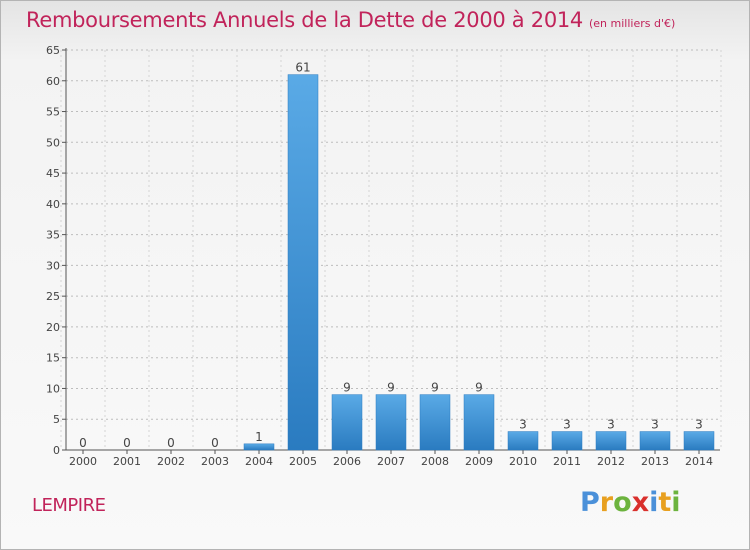 The width and height of the screenshot is (750, 550). I want to click on chart-unit: (en milliers d'€), so click(632, 23).